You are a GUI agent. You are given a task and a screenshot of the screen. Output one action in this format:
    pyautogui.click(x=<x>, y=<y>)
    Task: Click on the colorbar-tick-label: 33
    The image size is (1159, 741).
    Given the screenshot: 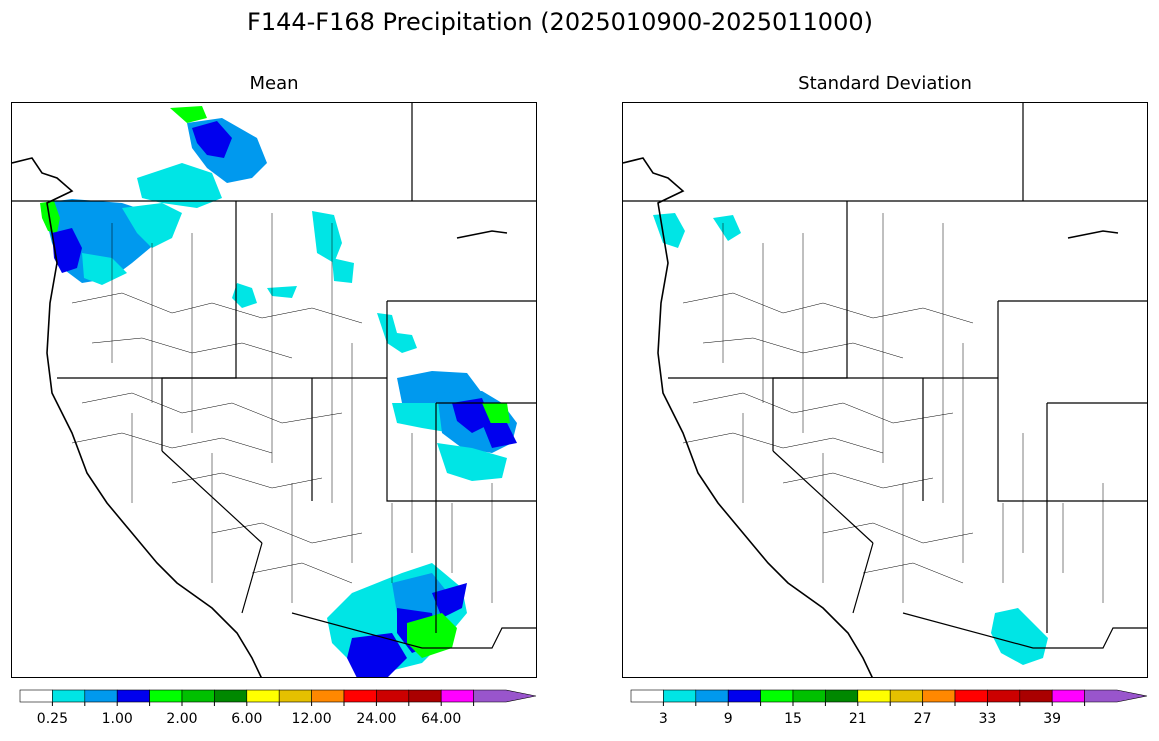 What is the action you would take?
    pyautogui.click(x=987, y=719)
    